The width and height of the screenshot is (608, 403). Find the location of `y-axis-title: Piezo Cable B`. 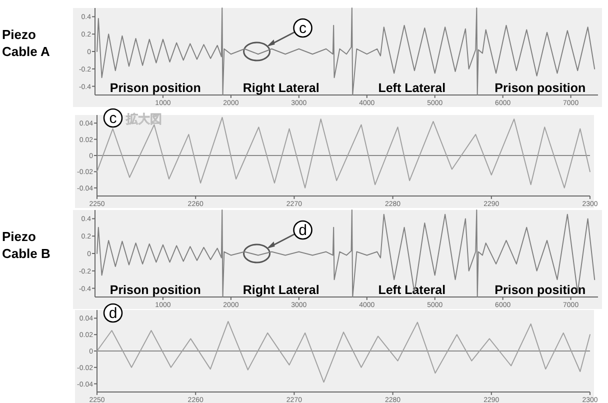

y-axis-title: Piezo Cable B is located at coordinates (27, 245).